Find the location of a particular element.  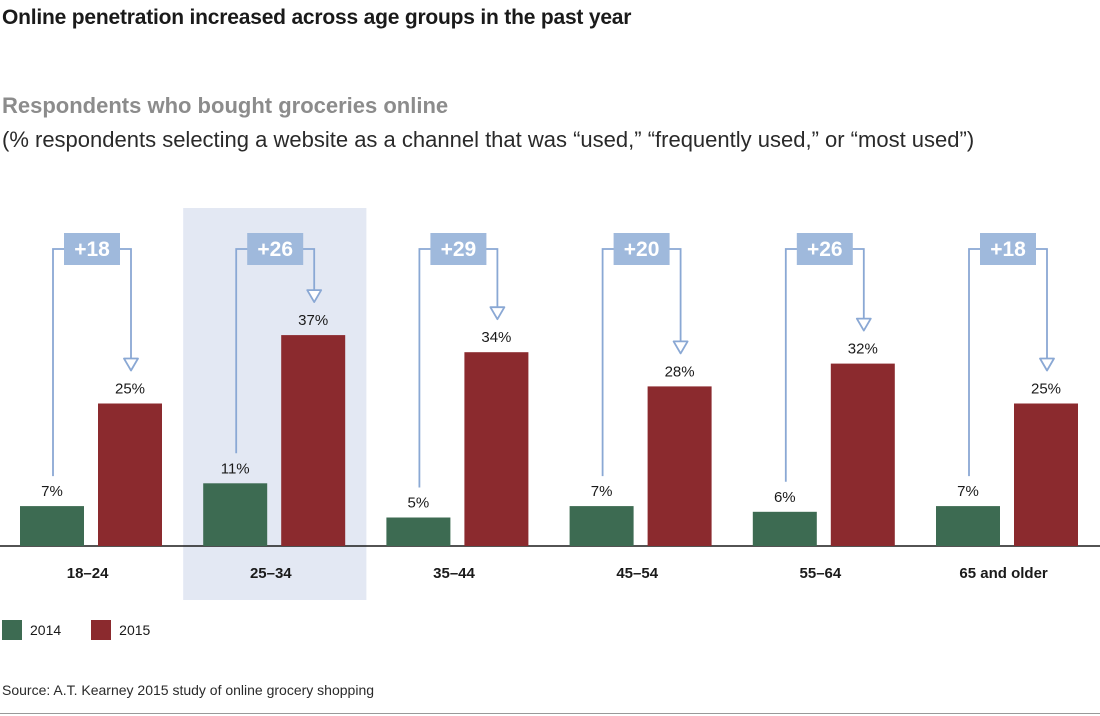

data-label-2015-45-54: 28% is located at coordinates (680, 371).